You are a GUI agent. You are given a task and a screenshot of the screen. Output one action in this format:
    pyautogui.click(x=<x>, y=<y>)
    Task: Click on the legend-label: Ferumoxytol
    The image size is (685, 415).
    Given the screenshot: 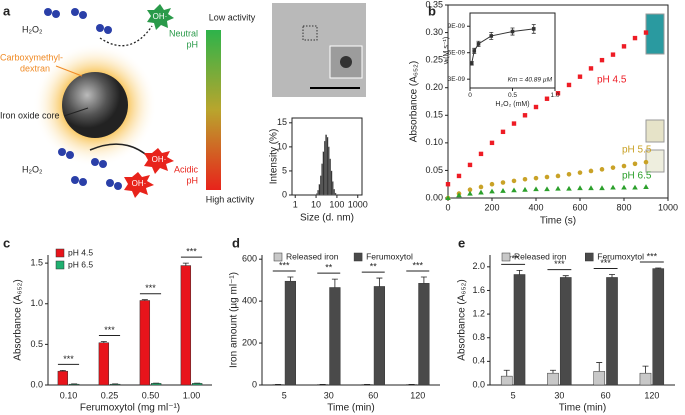 What is the action you would take?
    pyautogui.click(x=620, y=256)
    